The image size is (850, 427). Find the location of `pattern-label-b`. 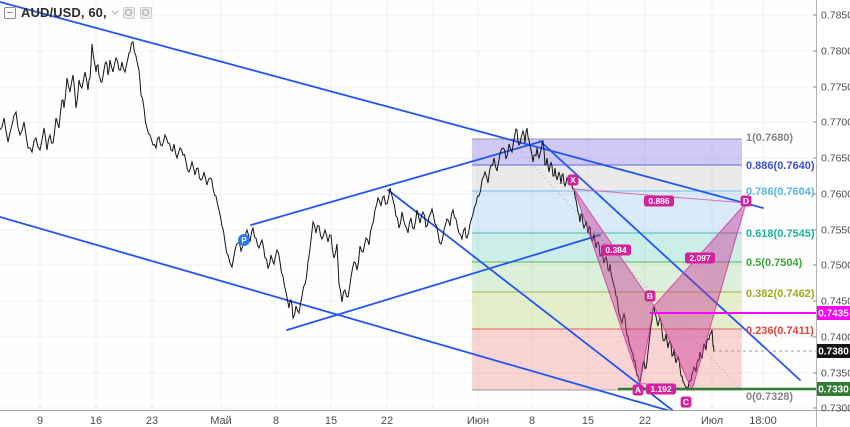

pattern-label-b is located at coordinates (650, 296).